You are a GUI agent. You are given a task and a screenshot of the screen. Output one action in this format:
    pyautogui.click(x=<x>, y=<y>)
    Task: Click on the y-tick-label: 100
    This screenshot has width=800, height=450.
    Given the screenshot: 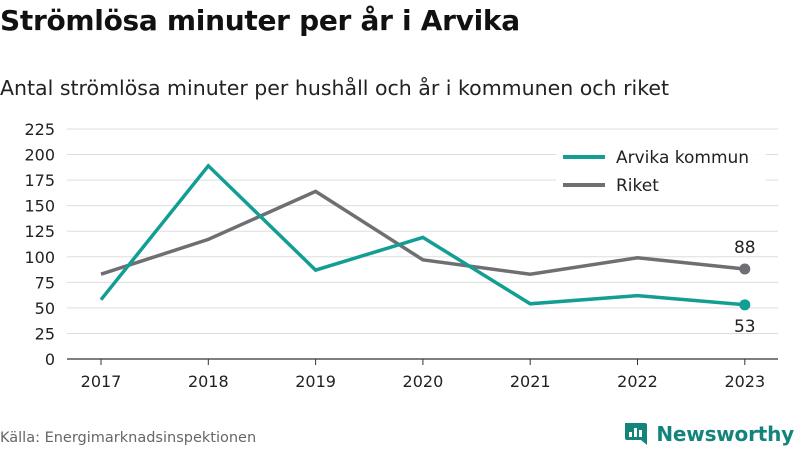 What is the action you would take?
    pyautogui.click(x=39, y=257)
    